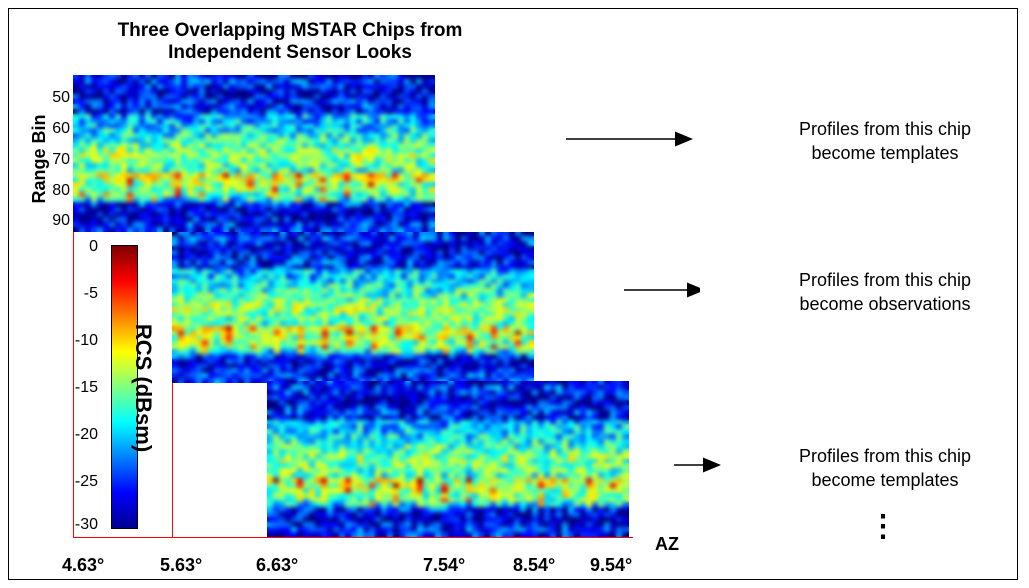 The height and width of the screenshot is (588, 1029). I want to click on y-tick-80: 80, so click(61, 190).